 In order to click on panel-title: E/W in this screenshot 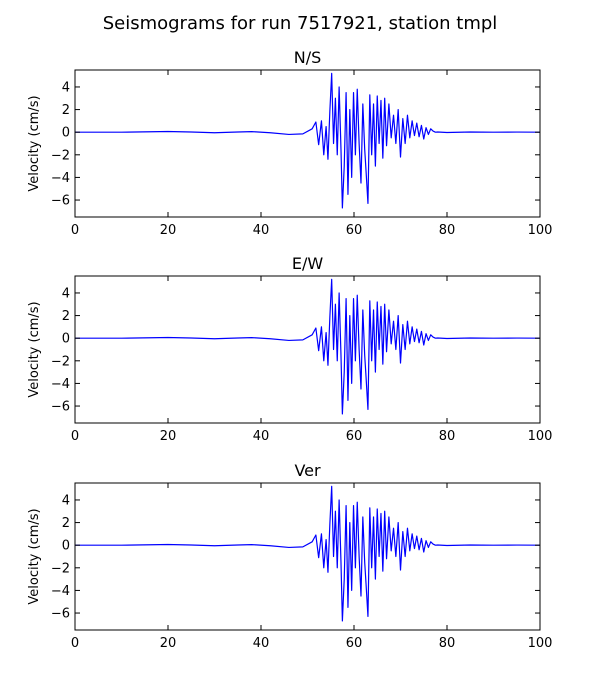, I will do `click(308, 263)`.